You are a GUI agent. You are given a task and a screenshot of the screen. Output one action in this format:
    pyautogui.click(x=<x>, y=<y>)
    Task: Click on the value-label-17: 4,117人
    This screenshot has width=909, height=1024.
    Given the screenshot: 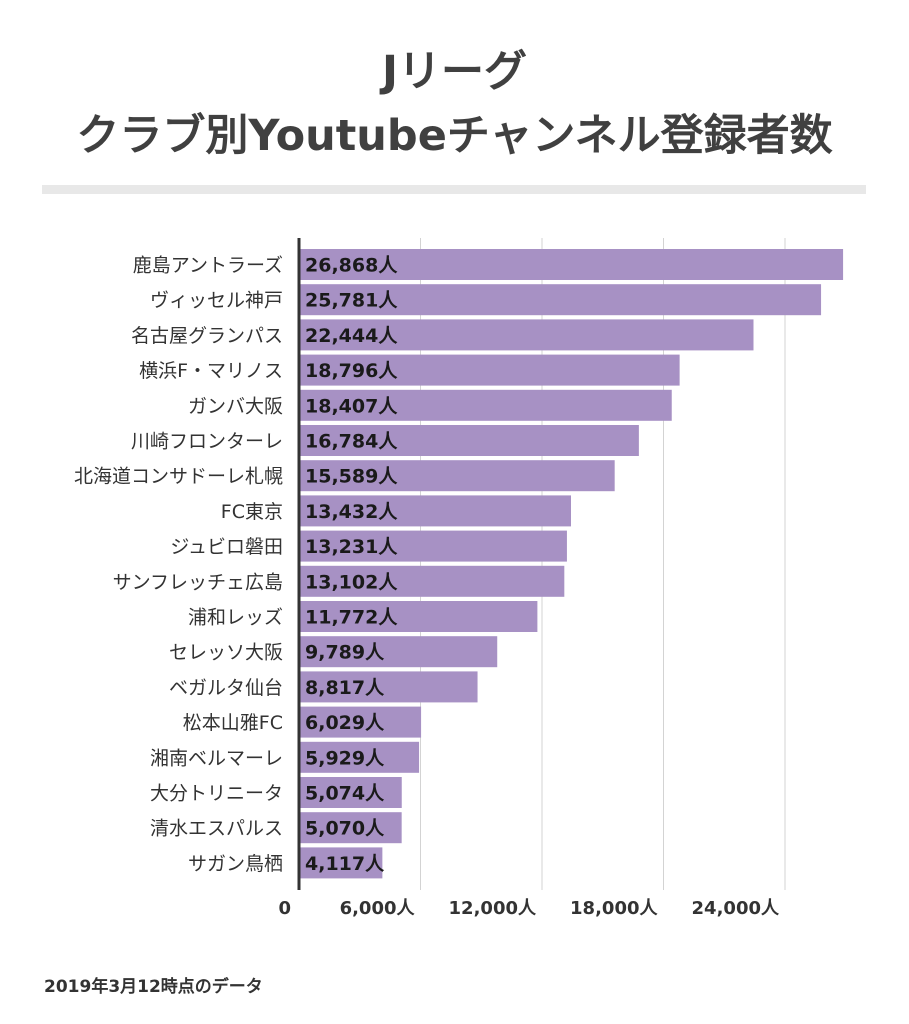 What is the action you would take?
    pyautogui.click(x=345, y=864)
    